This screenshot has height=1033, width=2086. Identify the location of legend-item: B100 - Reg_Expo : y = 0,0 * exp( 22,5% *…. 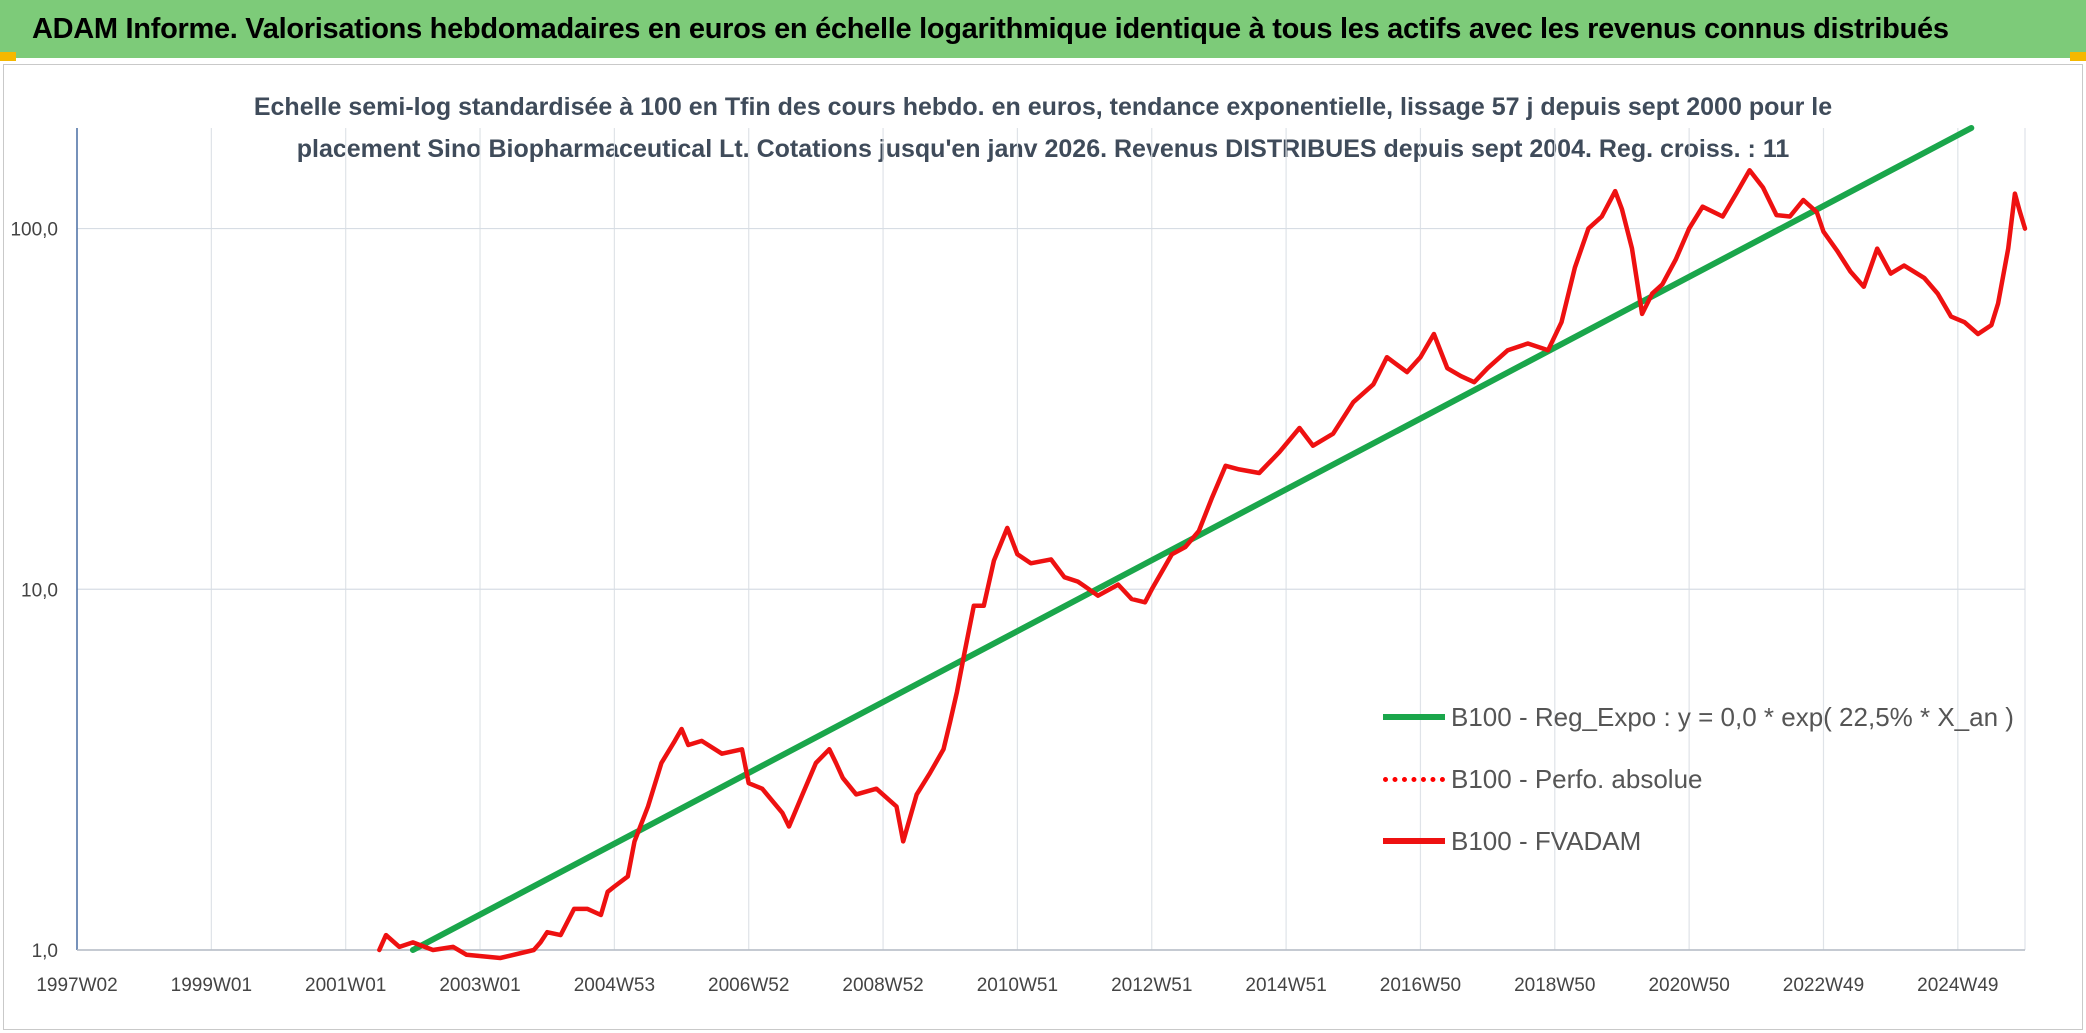
(1698, 717).